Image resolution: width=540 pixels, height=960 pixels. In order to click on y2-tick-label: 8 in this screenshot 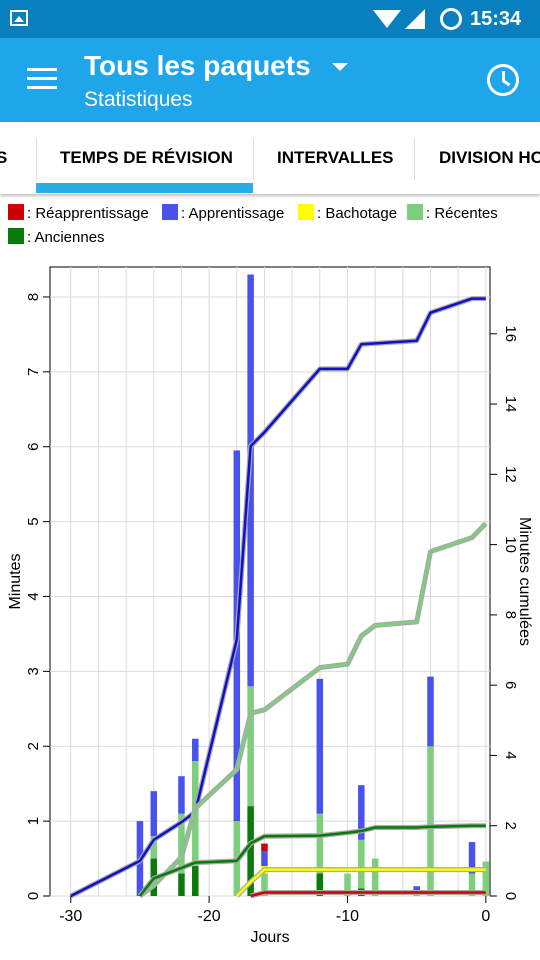, I will do `click(510, 615)`.